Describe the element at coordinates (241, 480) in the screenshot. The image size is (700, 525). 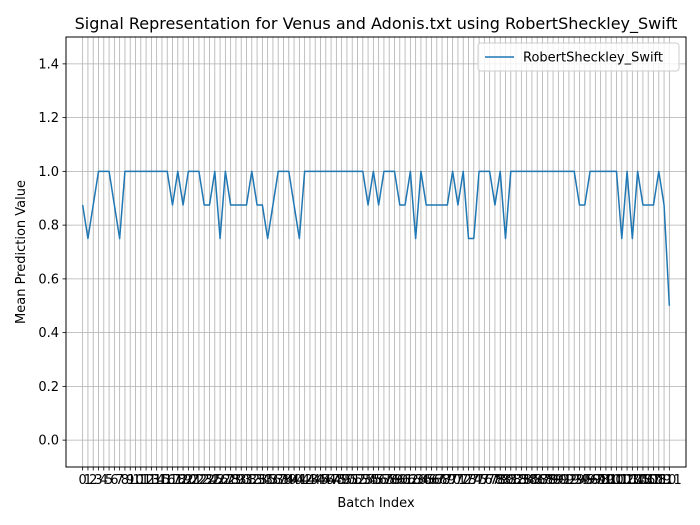
I see `x-tick-label: 30` at that location.